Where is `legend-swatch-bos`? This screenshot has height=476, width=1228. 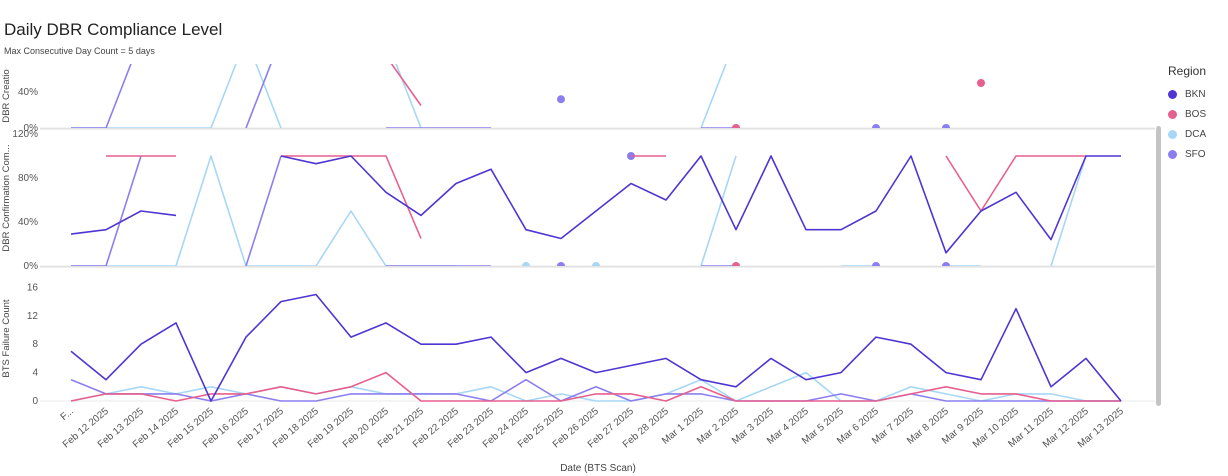
legend-swatch-bos is located at coordinates (1172, 114).